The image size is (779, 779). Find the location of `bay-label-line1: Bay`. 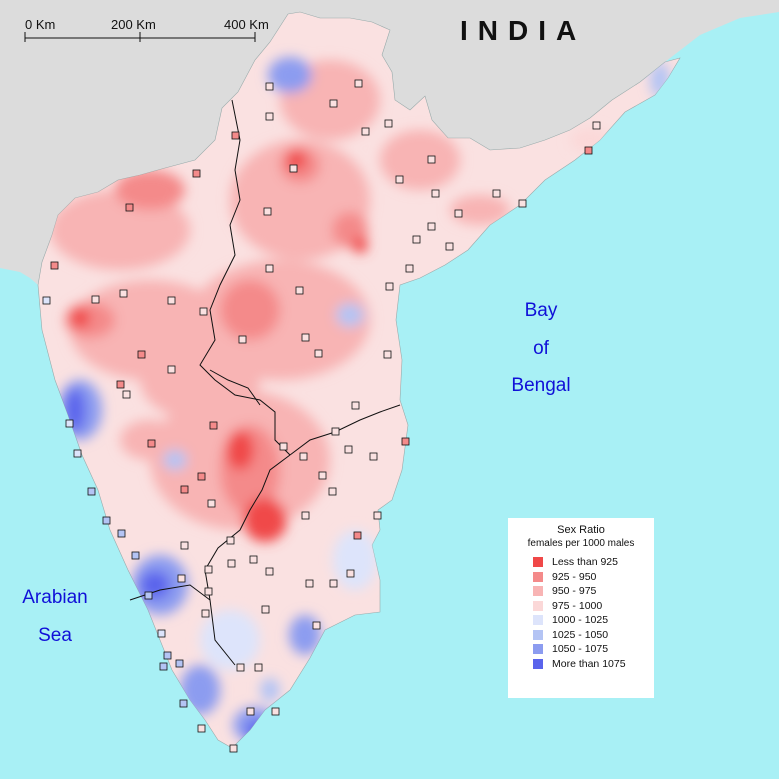

bay-label-line1: Bay is located at coordinates (541, 310).